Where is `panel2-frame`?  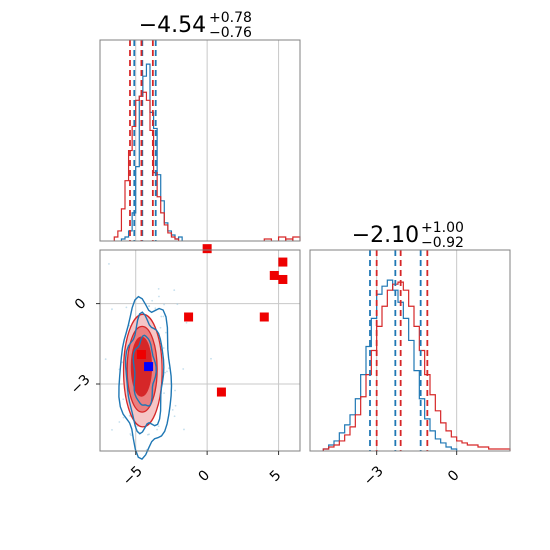
panel2-frame is located at coordinates (200, 350).